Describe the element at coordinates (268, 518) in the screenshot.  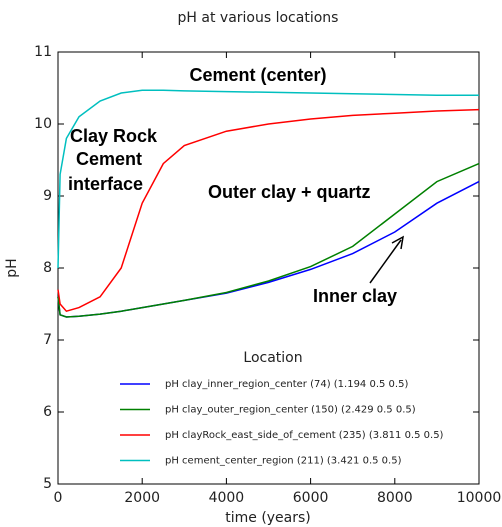
I see `x-axis-label: time (years)` at that location.